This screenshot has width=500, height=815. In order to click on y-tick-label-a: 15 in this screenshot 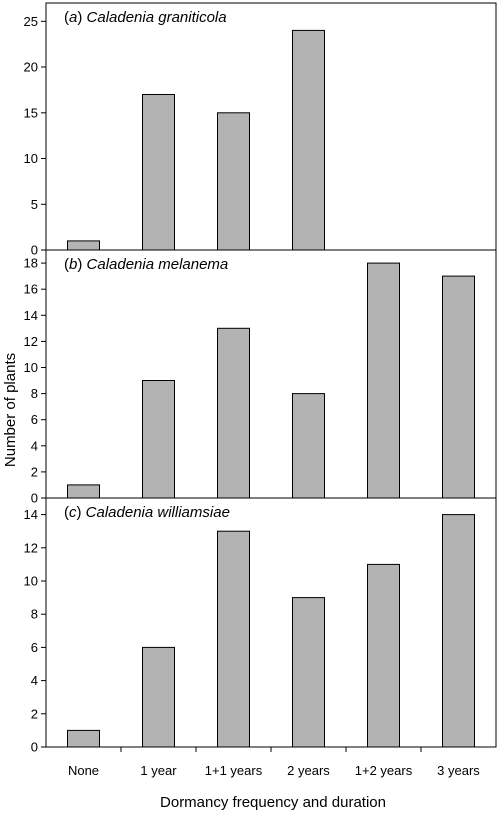, I will do `click(31, 112)`.